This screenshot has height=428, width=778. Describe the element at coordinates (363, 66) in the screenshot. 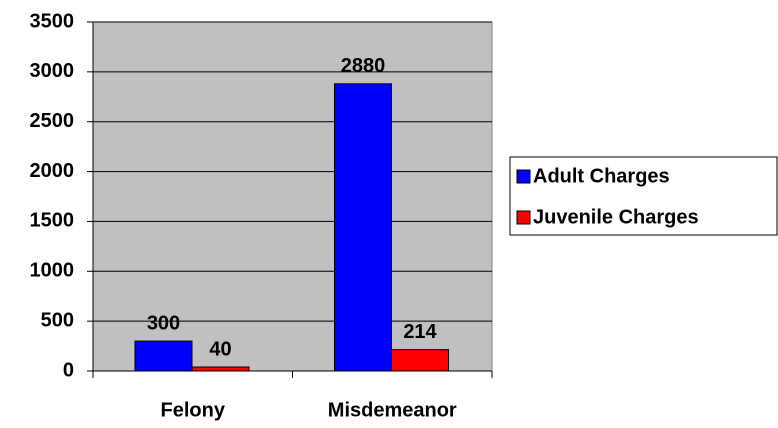

I see `data-label: 2880` at that location.